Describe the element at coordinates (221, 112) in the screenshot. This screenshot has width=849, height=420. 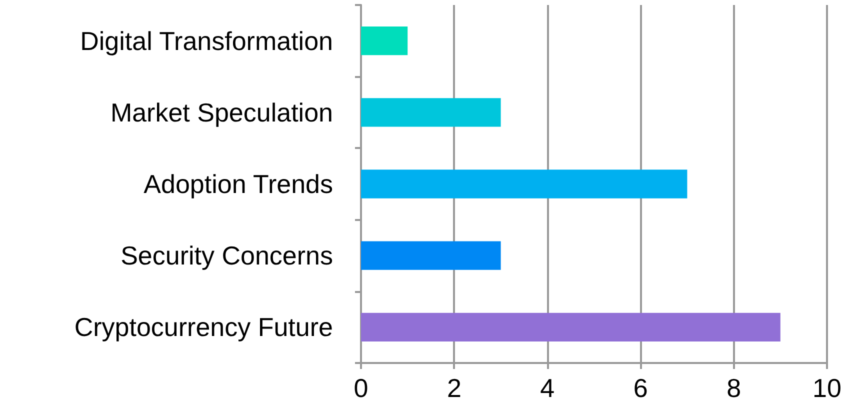
I see `y-tick-label: Market Speculation` at that location.